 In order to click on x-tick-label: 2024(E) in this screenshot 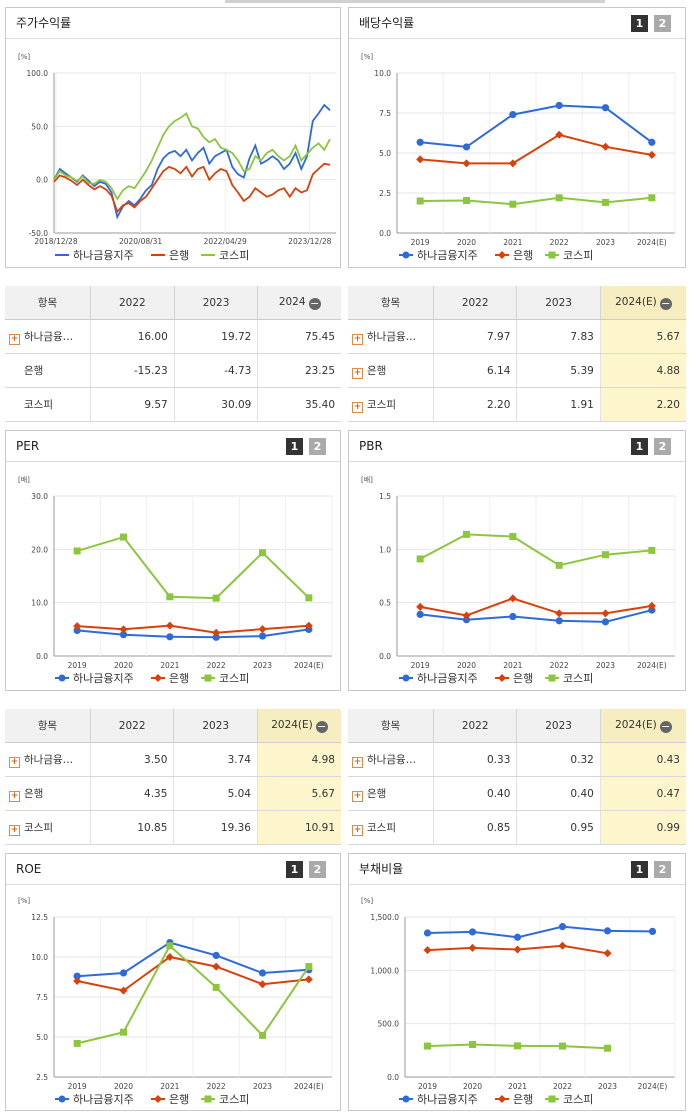, I will do `click(652, 665)`.